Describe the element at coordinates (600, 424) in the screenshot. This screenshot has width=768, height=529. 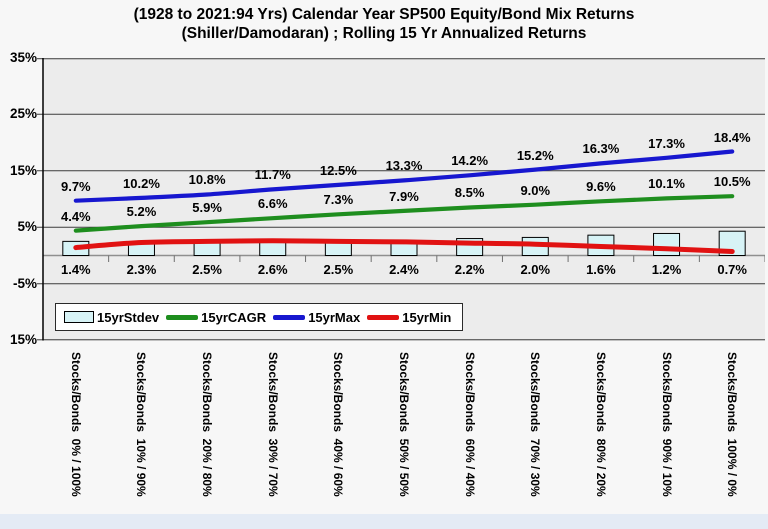
I see `category-label: Stocks/Bonds 80% / 20%` at that location.